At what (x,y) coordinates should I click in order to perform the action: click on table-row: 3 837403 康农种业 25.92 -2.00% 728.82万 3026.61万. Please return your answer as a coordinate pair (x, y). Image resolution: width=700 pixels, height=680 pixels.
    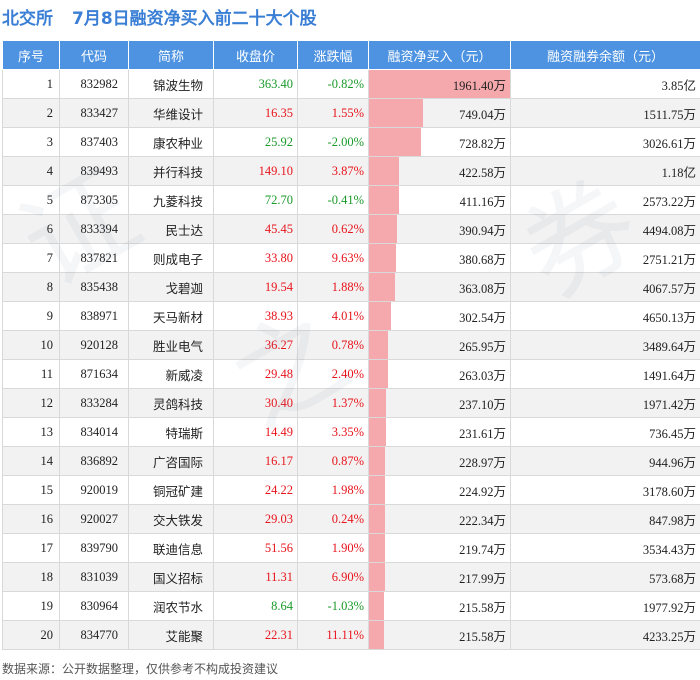
    Looking at the image, I should click on (351, 142).